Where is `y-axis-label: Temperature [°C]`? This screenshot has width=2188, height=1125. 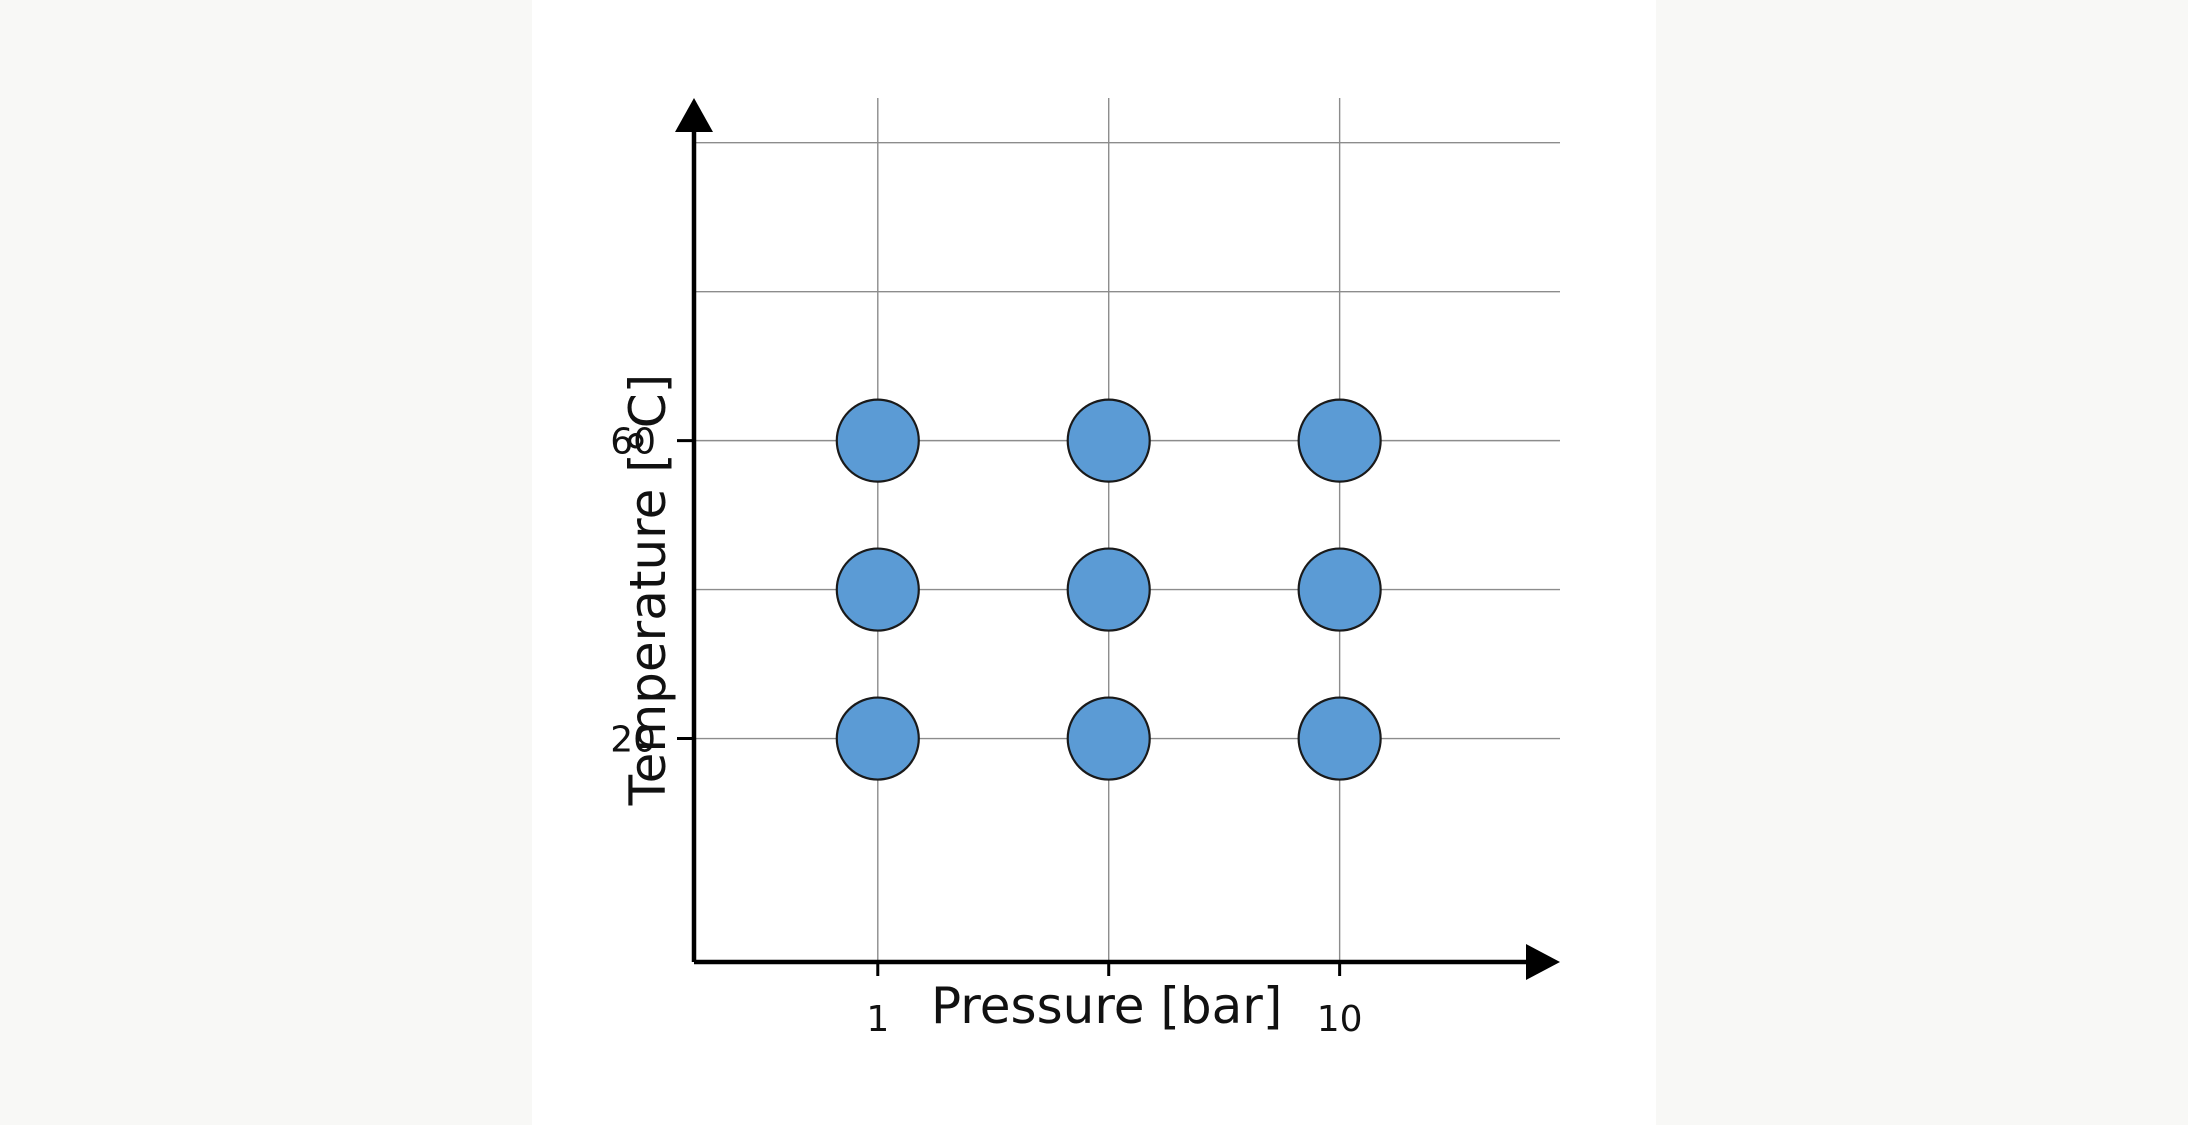 y-axis-label: Temperature [°C] is located at coordinates (648, 590).